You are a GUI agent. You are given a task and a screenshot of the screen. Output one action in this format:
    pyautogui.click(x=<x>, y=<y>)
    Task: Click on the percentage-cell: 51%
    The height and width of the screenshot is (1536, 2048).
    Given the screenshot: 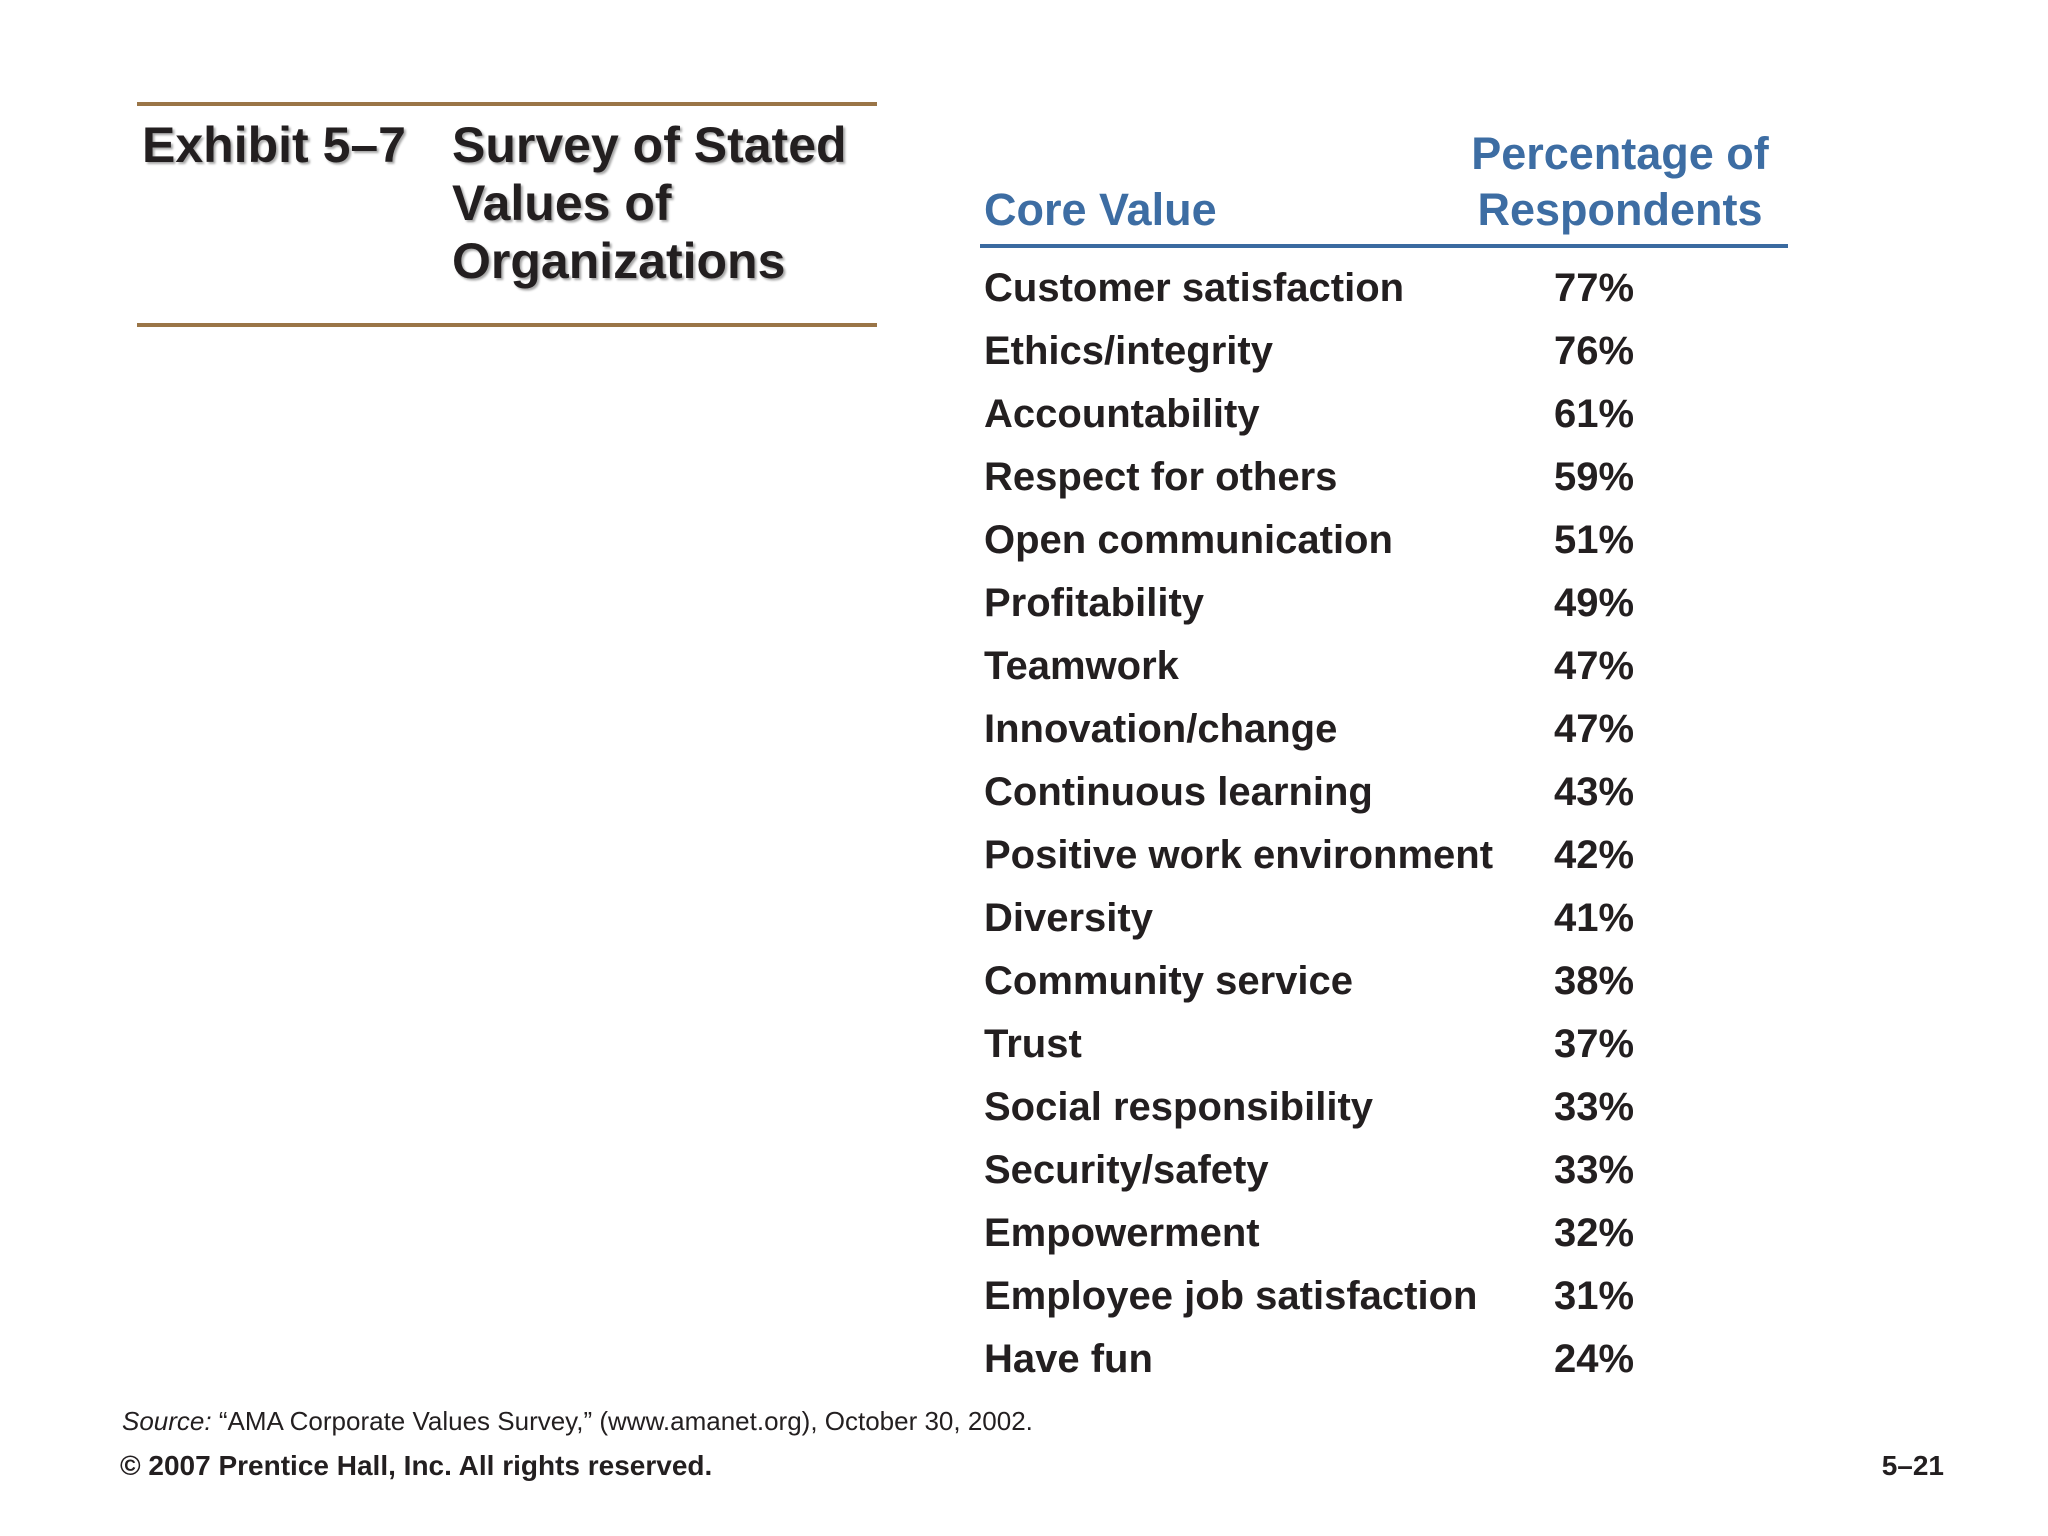 What is the action you would take?
    pyautogui.click(x=1594, y=540)
    